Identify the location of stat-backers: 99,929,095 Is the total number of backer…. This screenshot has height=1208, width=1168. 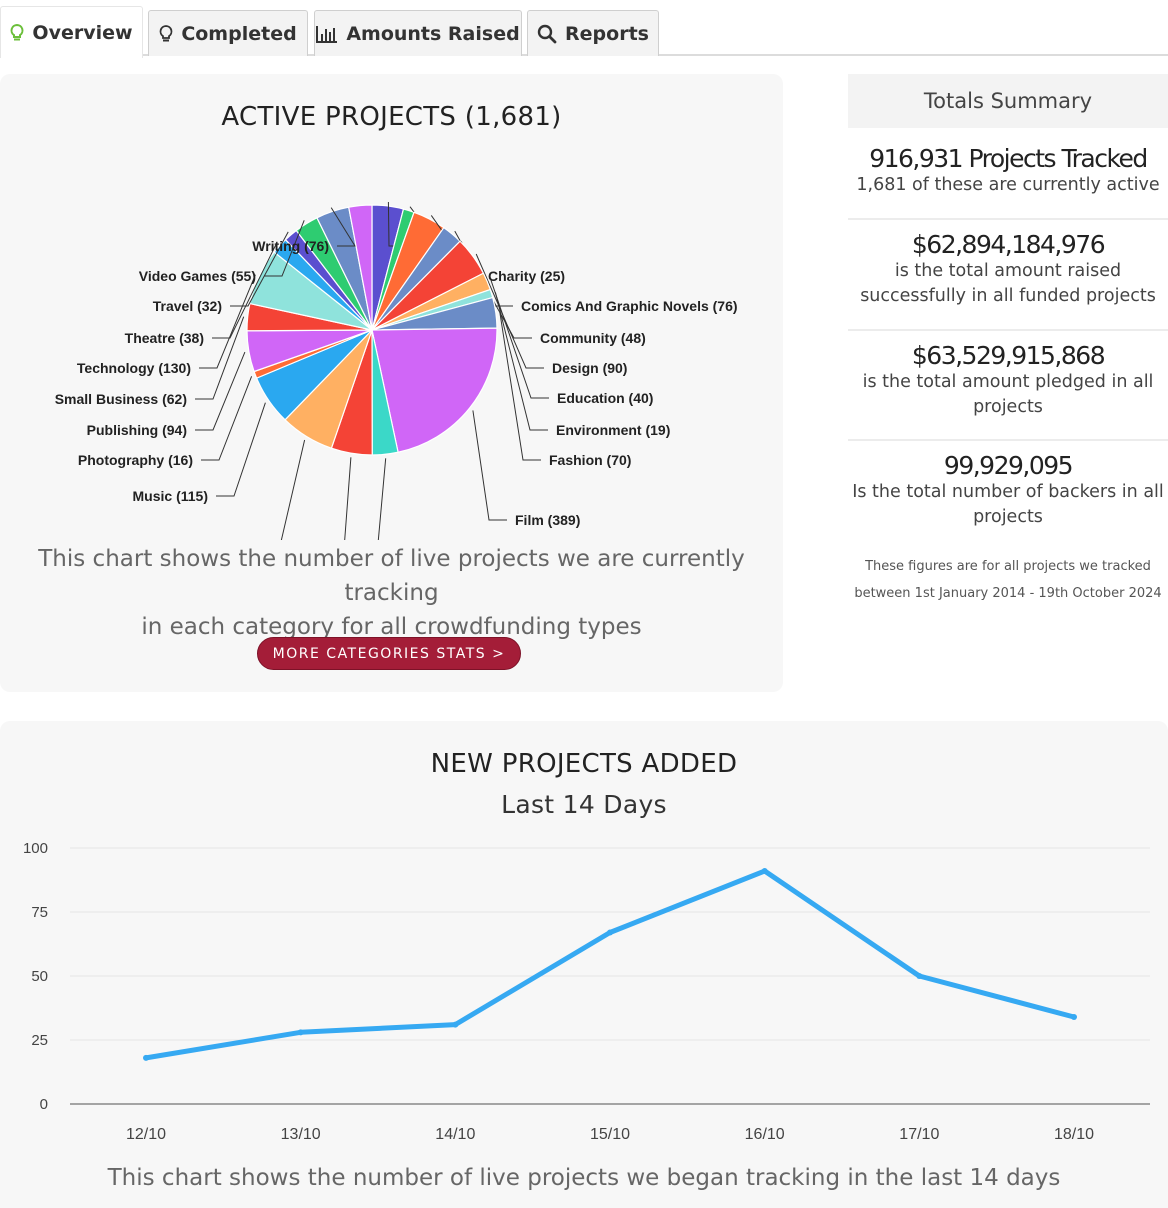
(1008, 497).